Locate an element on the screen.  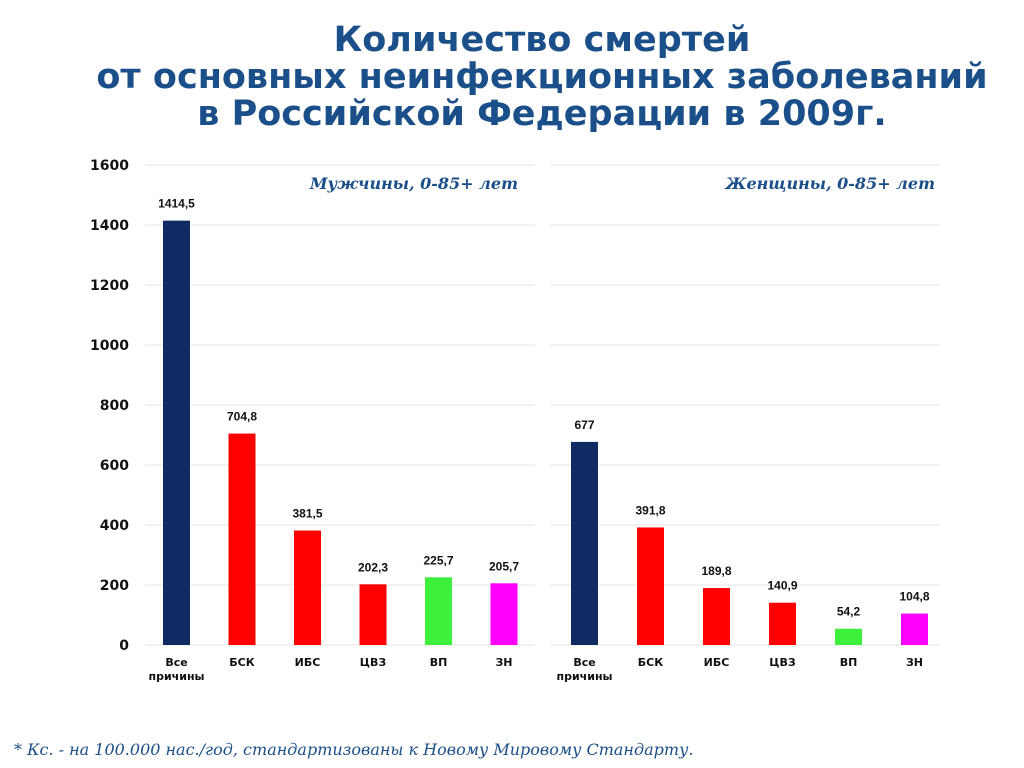
y-tick-label: 1600 is located at coordinates (109, 166).